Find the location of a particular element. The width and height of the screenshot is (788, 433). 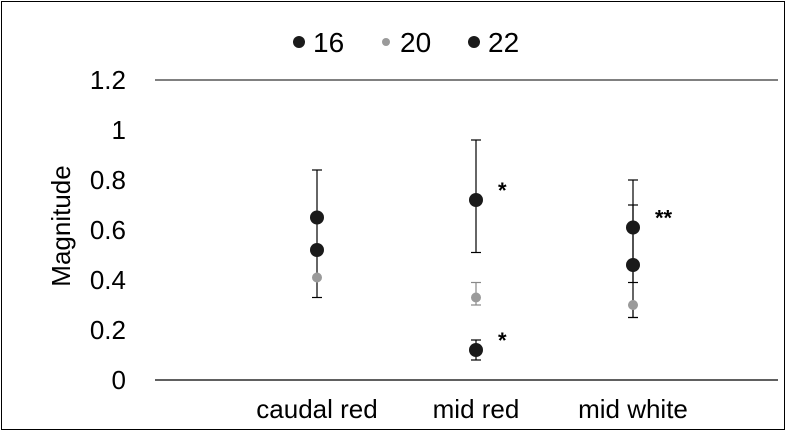

x-category-label: mid white is located at coordinates (633, 409).